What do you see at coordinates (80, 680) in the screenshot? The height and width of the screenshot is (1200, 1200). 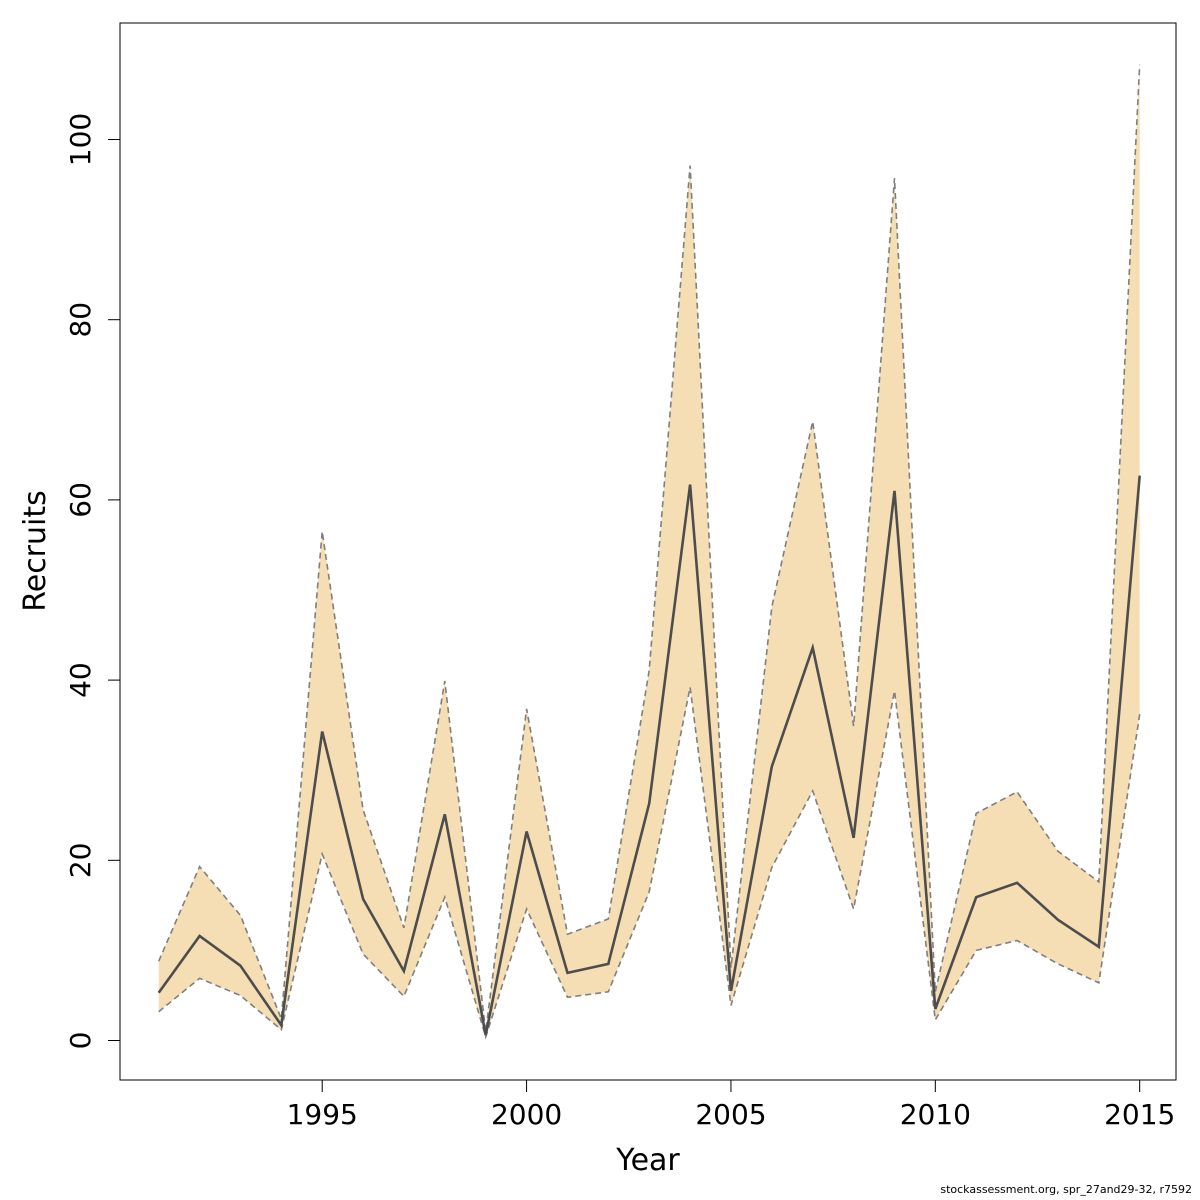 I see `y-tick-label-40: 40` at bounding box center [80, 680].